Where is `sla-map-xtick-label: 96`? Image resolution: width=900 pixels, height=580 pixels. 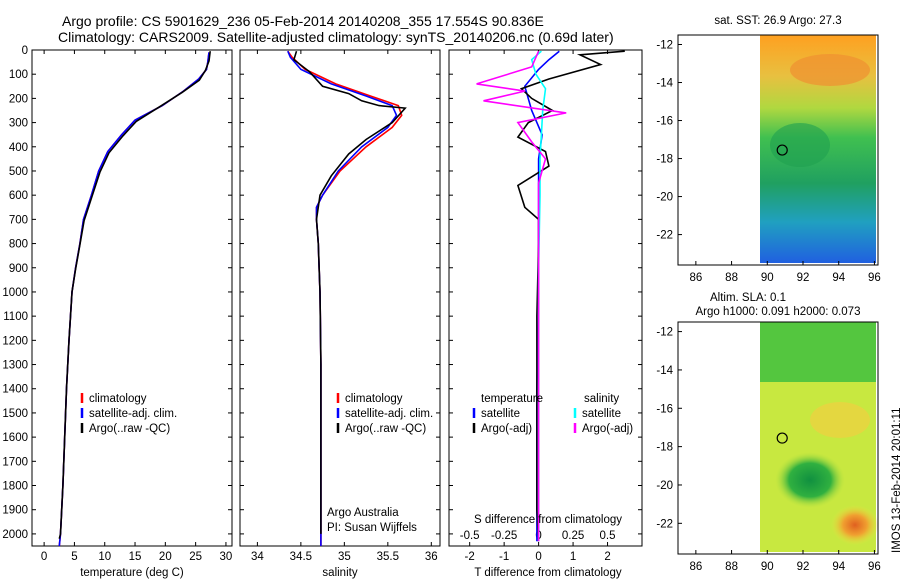 sla-map-xtick-label: 96 is located at coordinates (874, 567).